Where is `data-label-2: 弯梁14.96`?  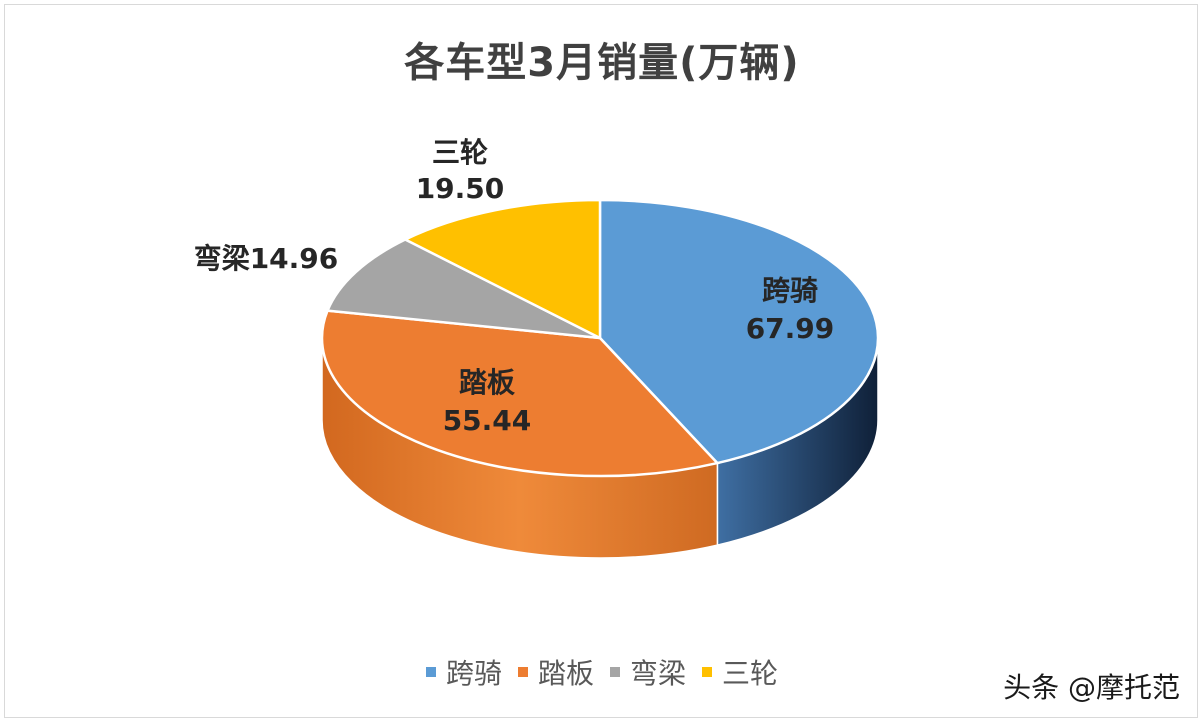
data-label-2: 弯梁14.96 is located at coordinates (266, 258).